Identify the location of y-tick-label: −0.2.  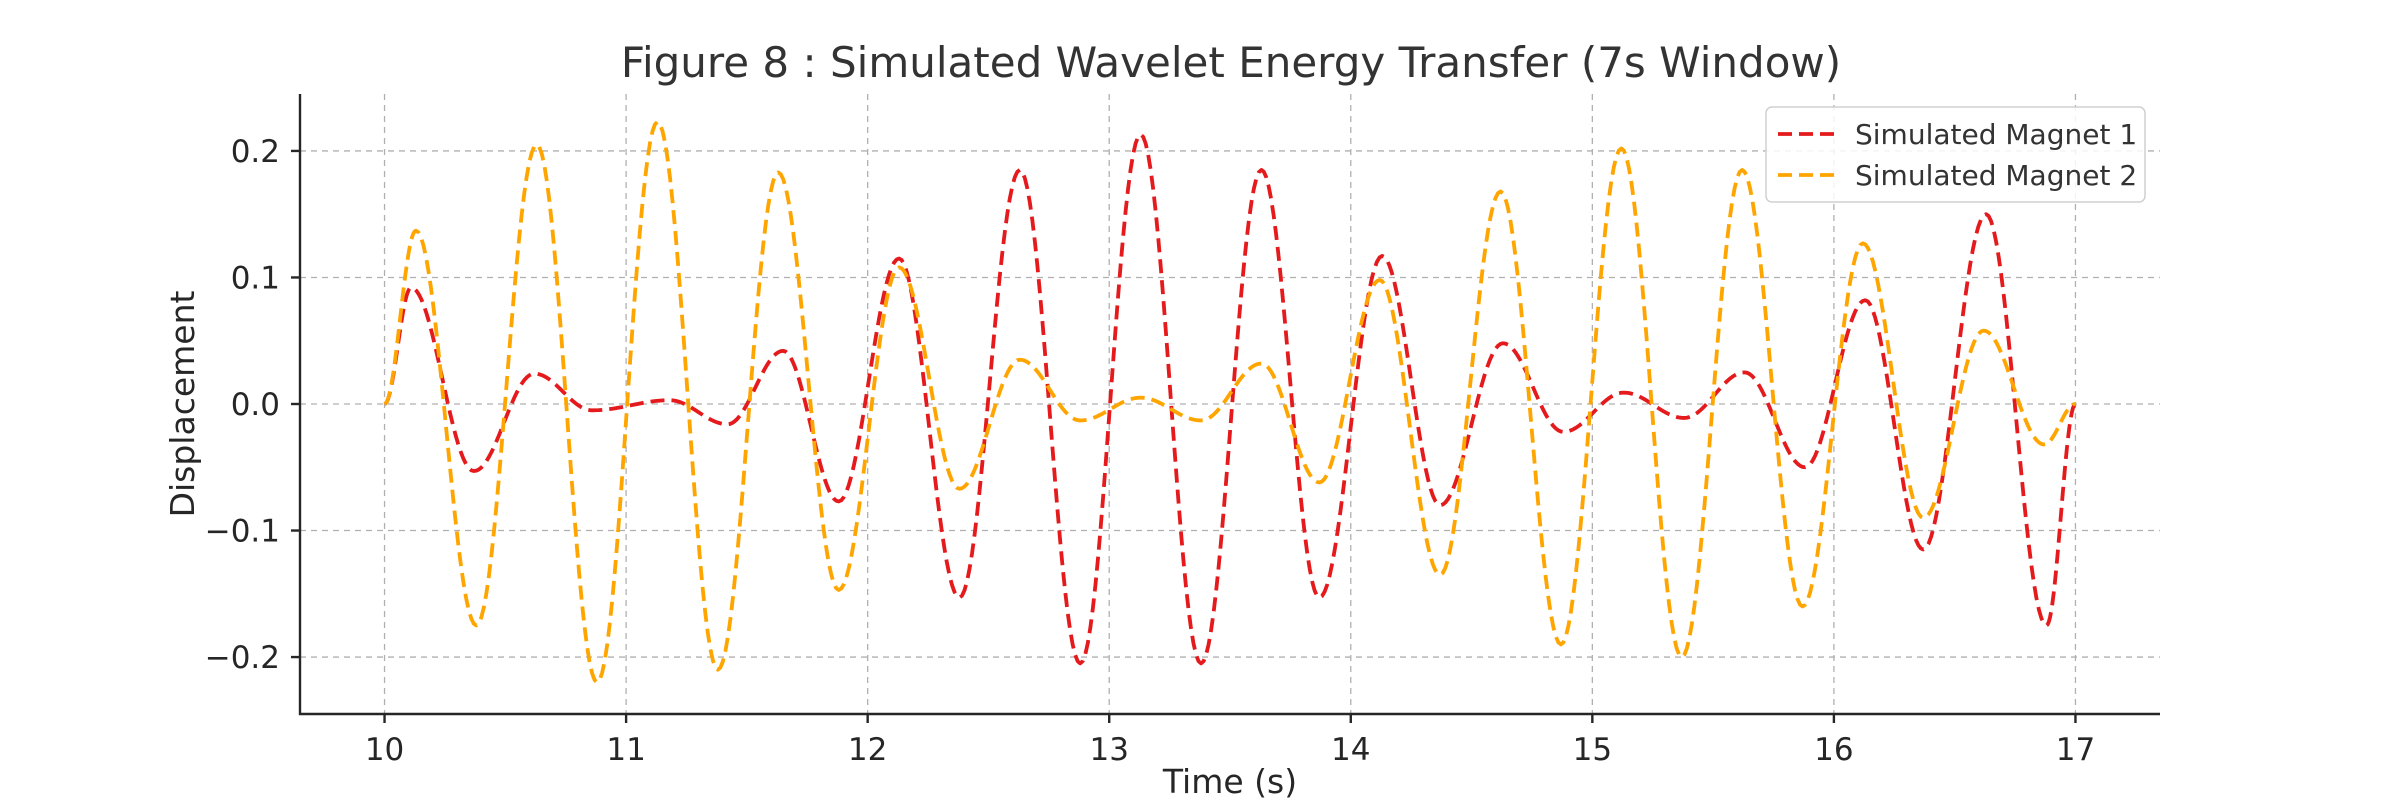
(242, 658).